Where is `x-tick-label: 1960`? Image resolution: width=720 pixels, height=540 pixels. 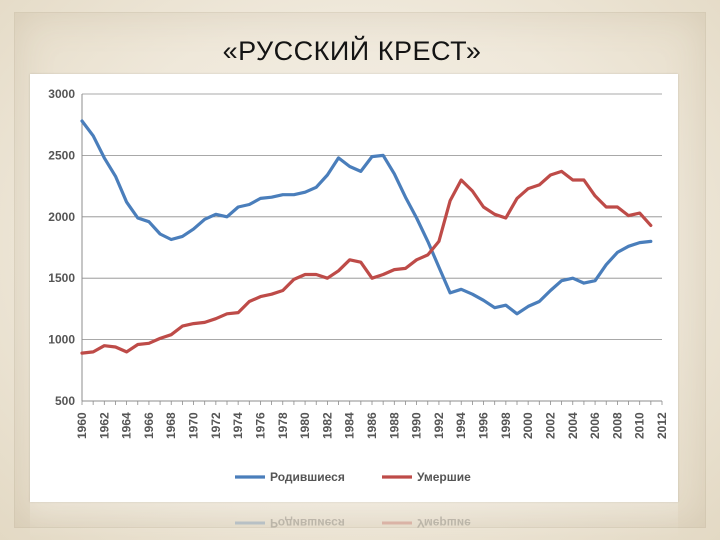
x-tick-label: 1960 is located at coordinates (82, 425).